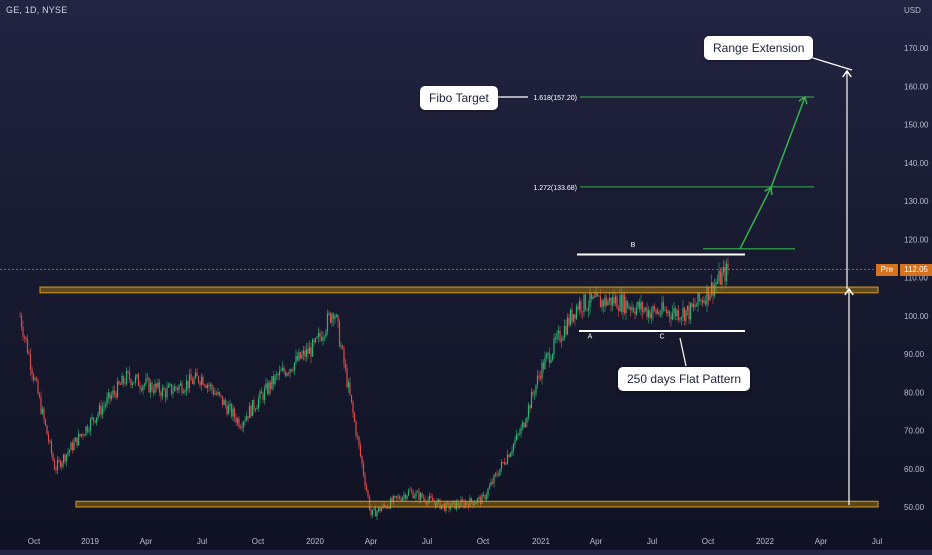 The height and width of the screenshot is (555, 932). I want to click on x-tick-label: Oct, so click(258, 541).